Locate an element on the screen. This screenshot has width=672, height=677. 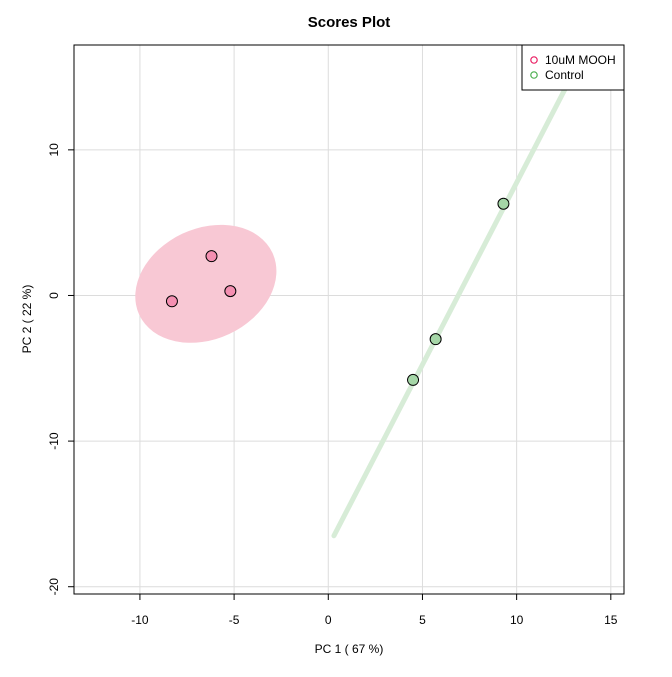
y-tick-label: -10 is located at coordinates (54, 441).